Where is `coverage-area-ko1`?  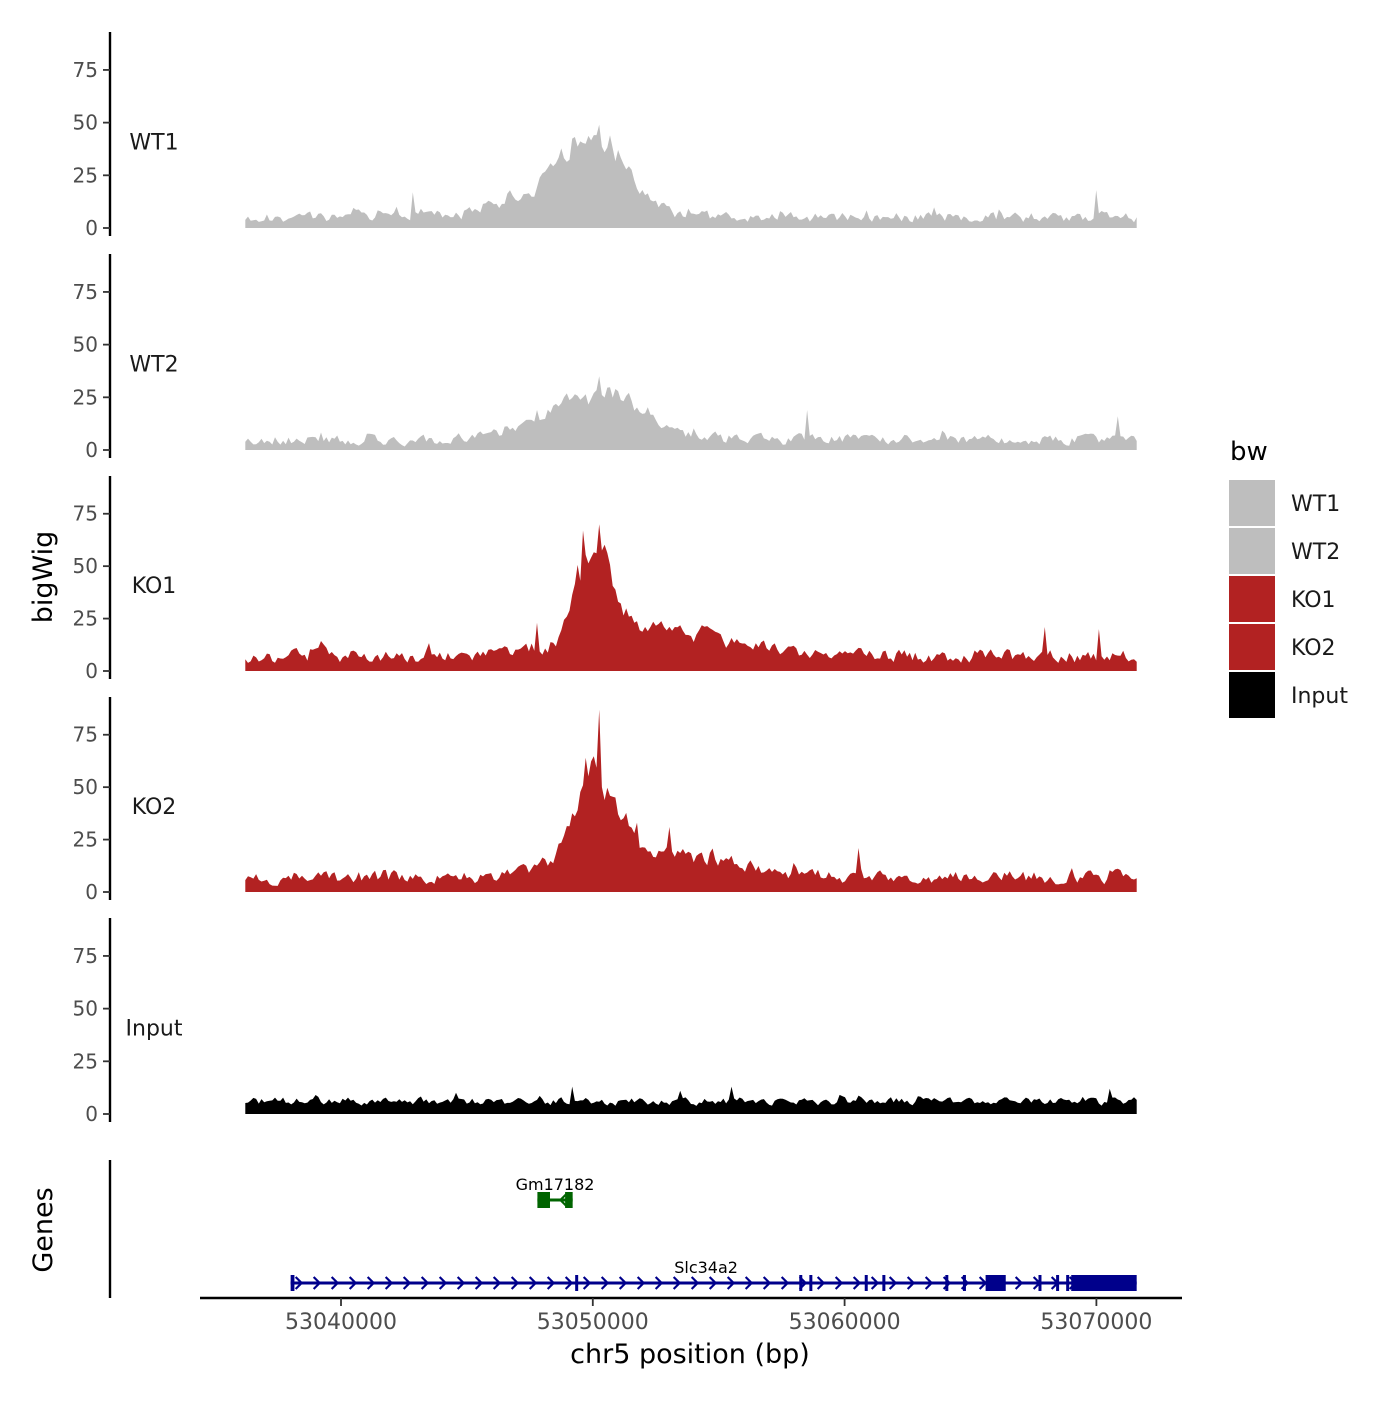 coverage-area-ko1 is located at coordinates (691, 597).